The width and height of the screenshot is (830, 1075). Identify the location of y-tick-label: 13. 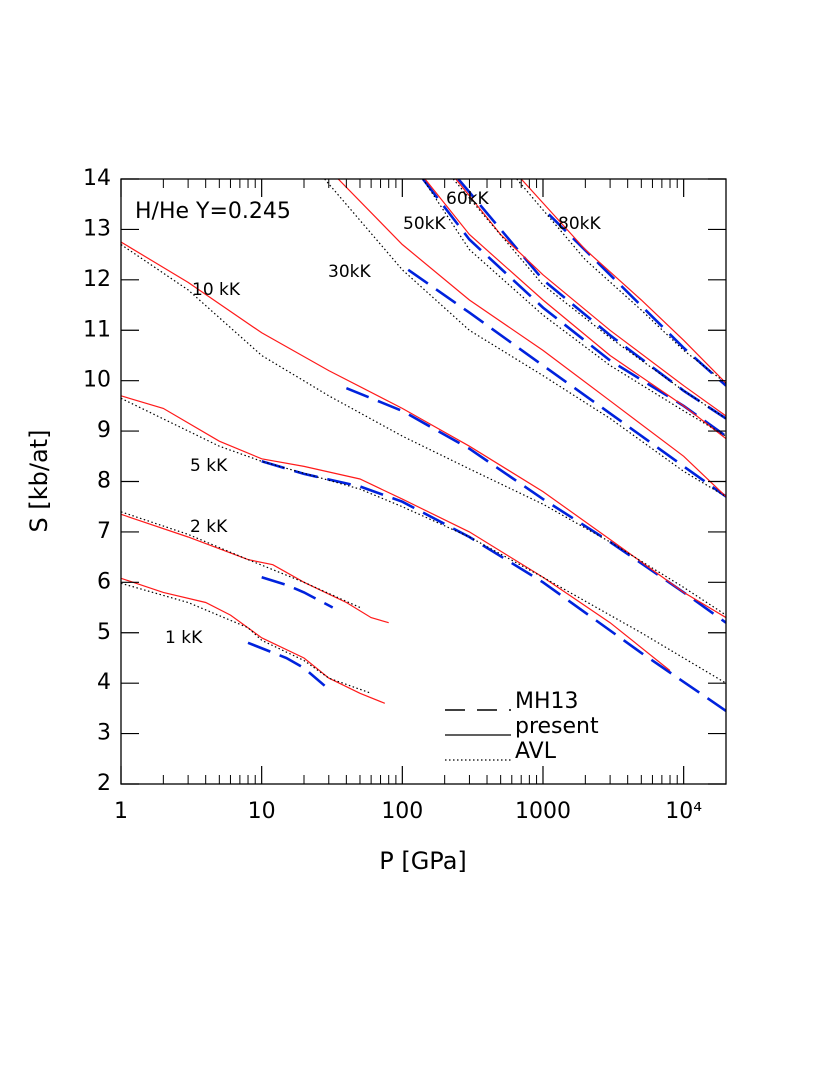
(97, 228).